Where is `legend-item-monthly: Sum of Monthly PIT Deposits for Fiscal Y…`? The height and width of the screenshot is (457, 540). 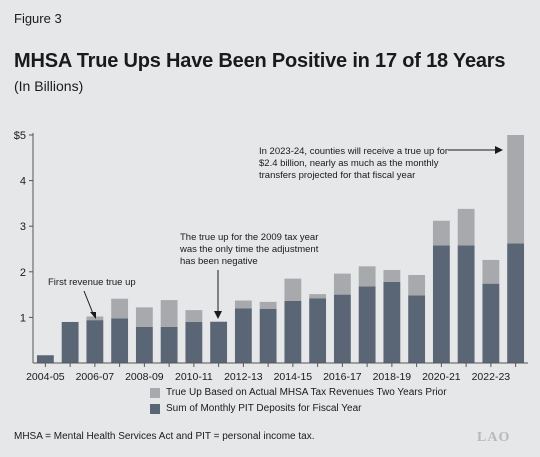
legend-item-monthly: Sum of Monthly PIT Deposits for Fiscal Y… is located at coordinates (255, 408).